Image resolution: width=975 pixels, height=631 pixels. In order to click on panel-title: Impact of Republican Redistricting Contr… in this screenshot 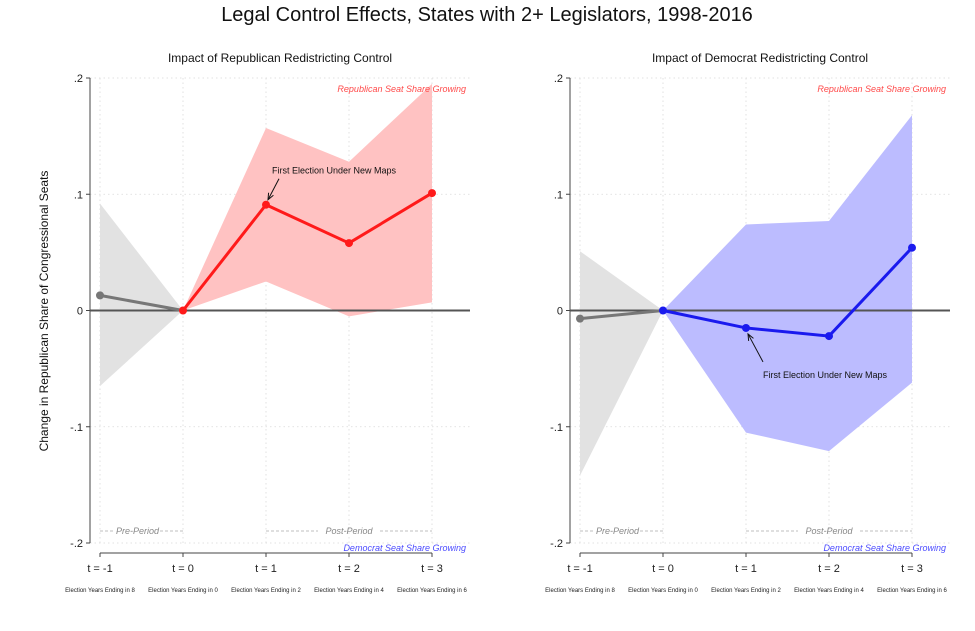, I will do `click(280, 58)`.